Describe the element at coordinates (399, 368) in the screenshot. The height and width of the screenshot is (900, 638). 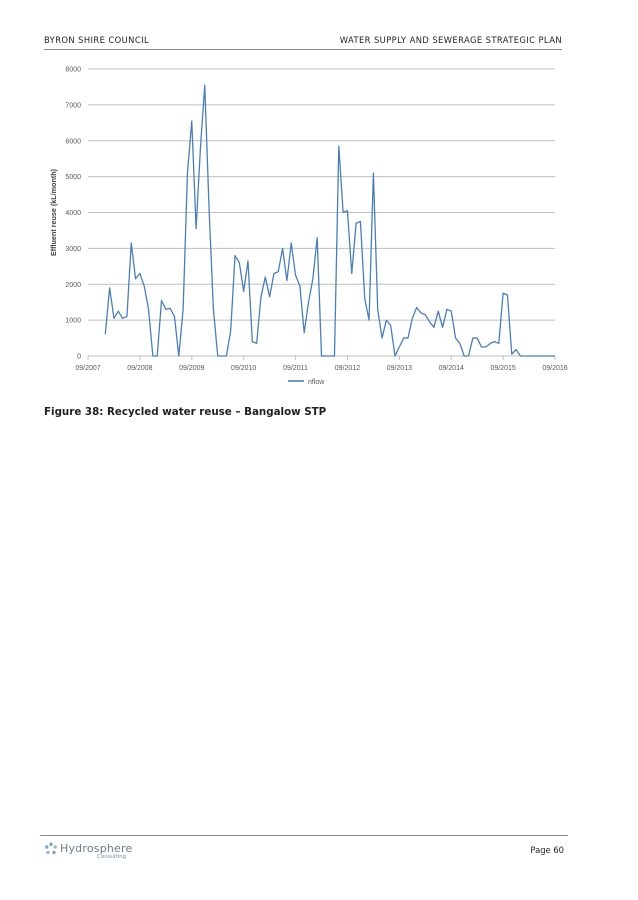
I see `x-tick-label: 09/2013` at that location.